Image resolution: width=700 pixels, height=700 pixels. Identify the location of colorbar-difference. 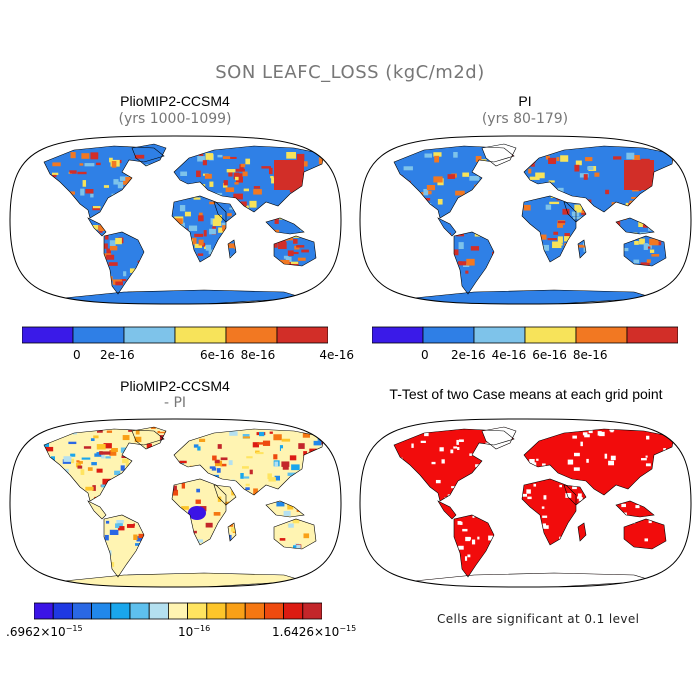
(178, 611).